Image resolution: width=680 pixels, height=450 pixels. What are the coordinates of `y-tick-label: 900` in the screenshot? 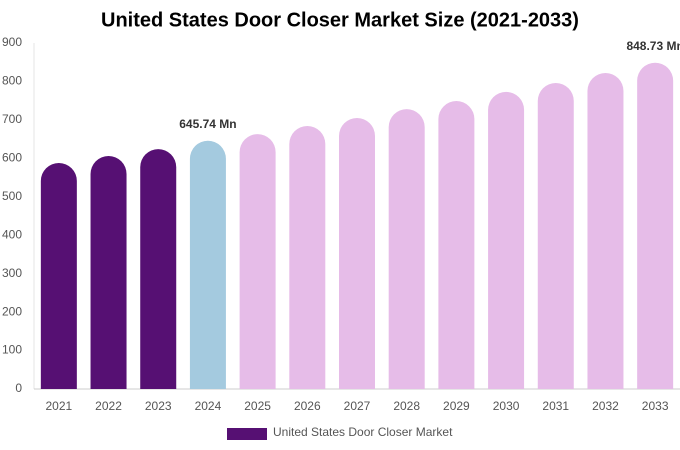 It's located at (12, 42).